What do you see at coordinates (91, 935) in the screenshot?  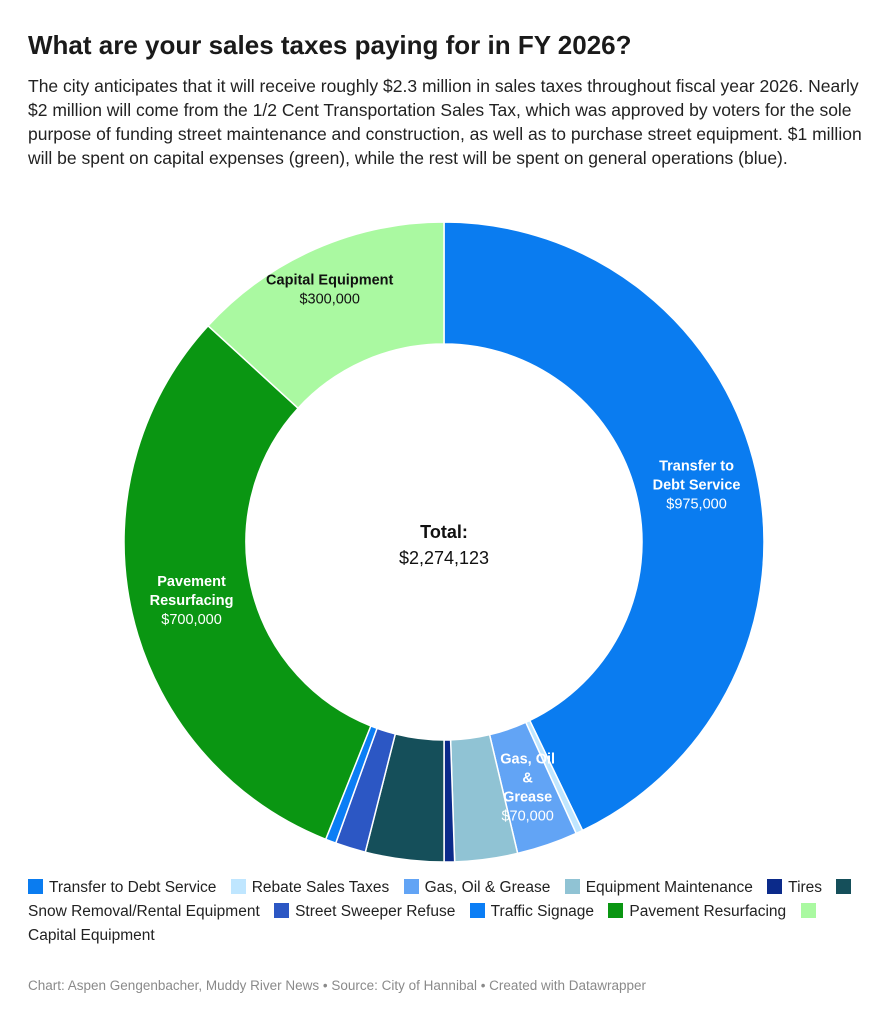 I see `legend-label: Capital Equipment` at bounding box center [91, 935].